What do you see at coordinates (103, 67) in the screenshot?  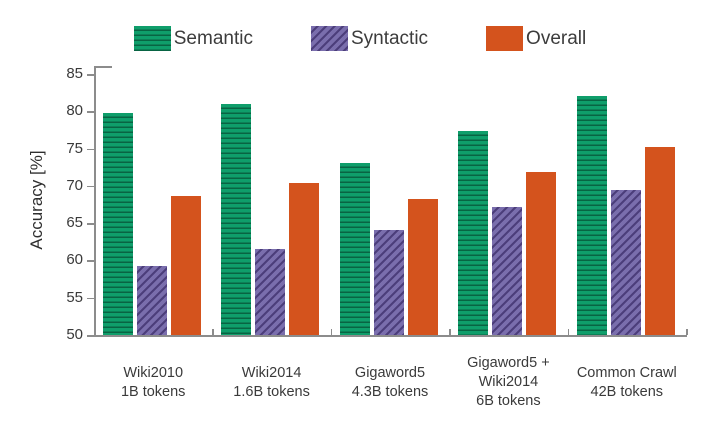 I see `y-axis-top-cap` at bounding box center [103, 67].